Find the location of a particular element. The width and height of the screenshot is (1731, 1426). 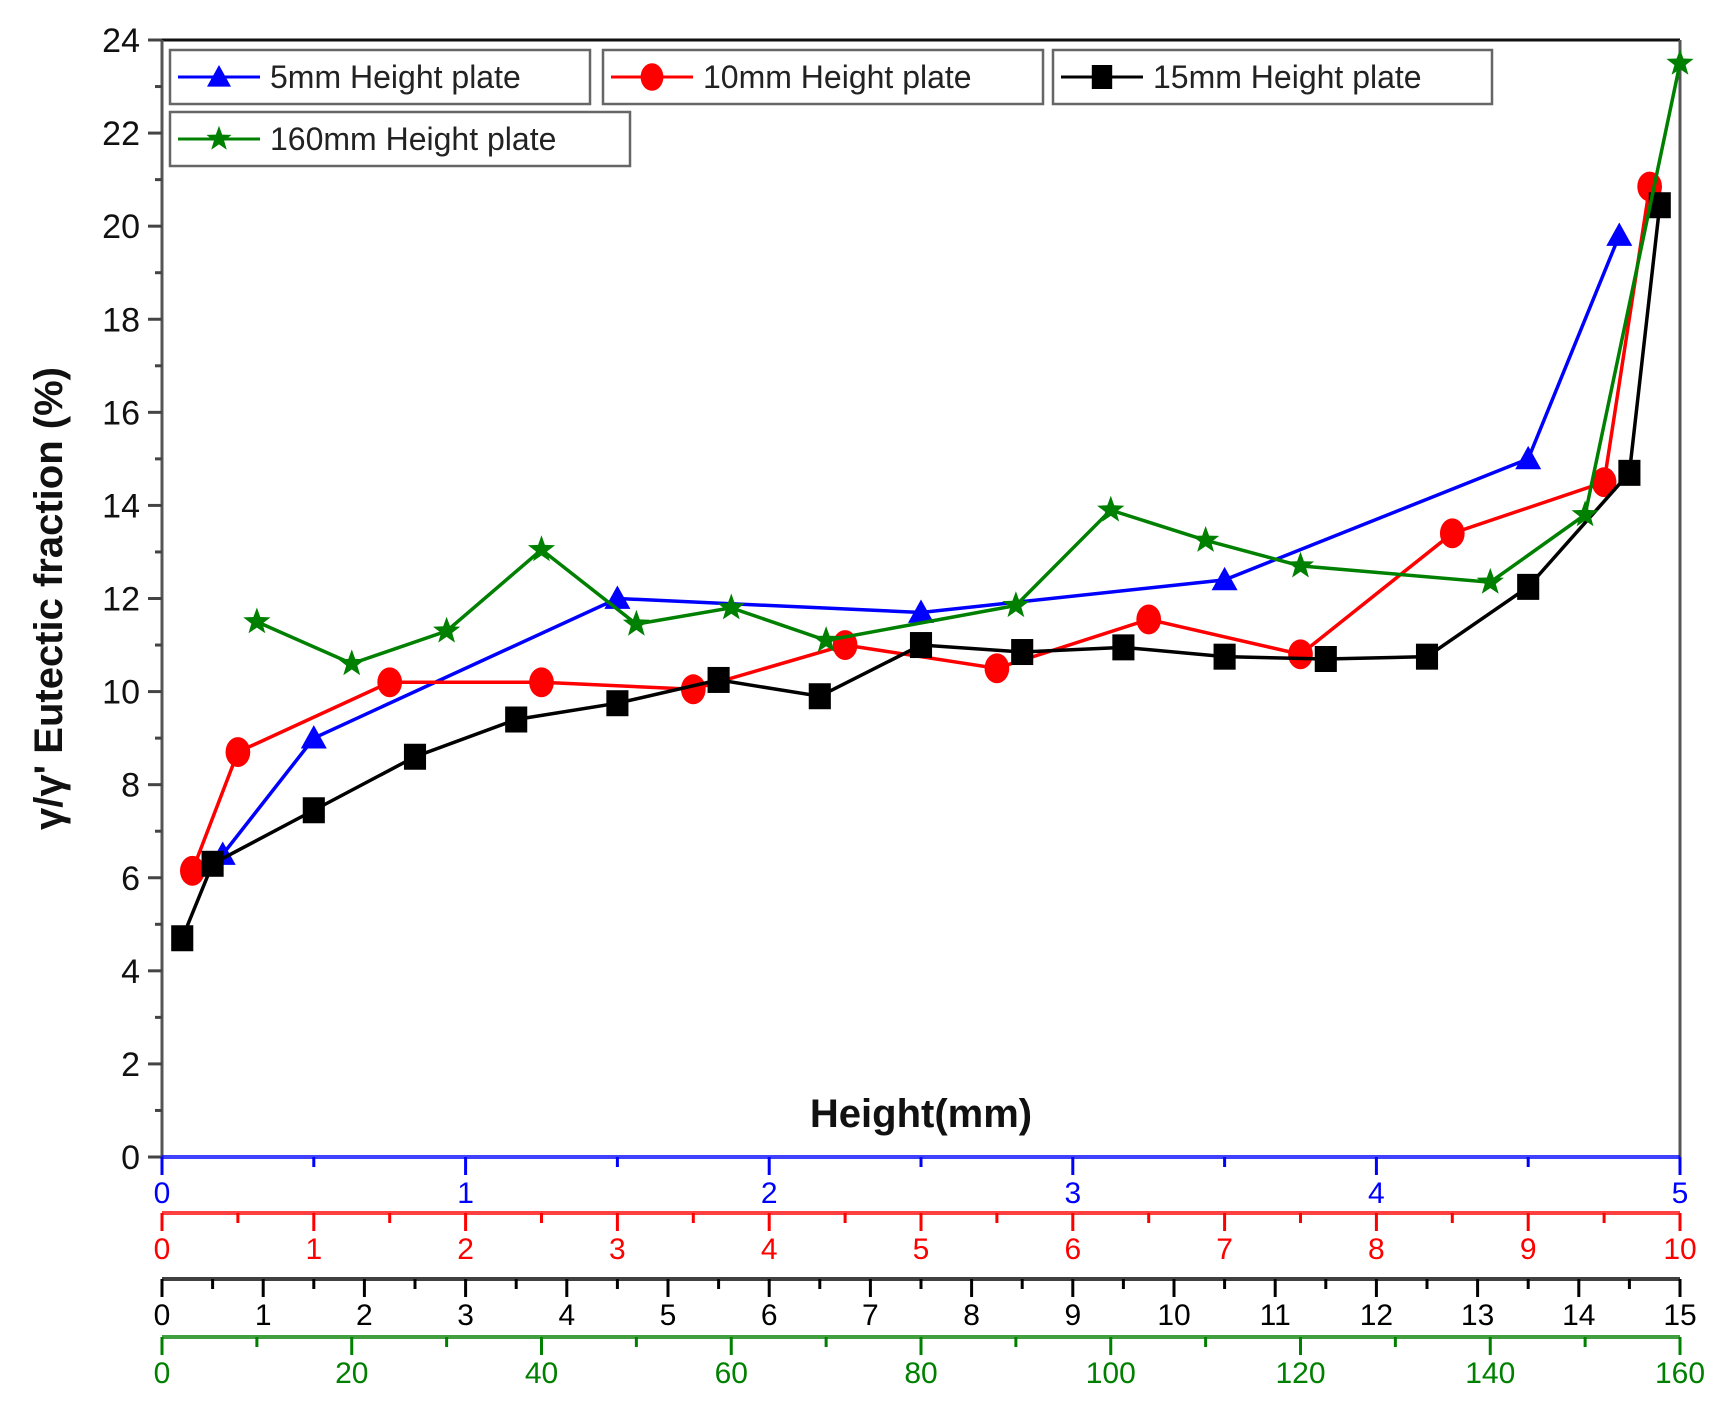

y-tick-label: 18 is located at coordinates (121, 320).